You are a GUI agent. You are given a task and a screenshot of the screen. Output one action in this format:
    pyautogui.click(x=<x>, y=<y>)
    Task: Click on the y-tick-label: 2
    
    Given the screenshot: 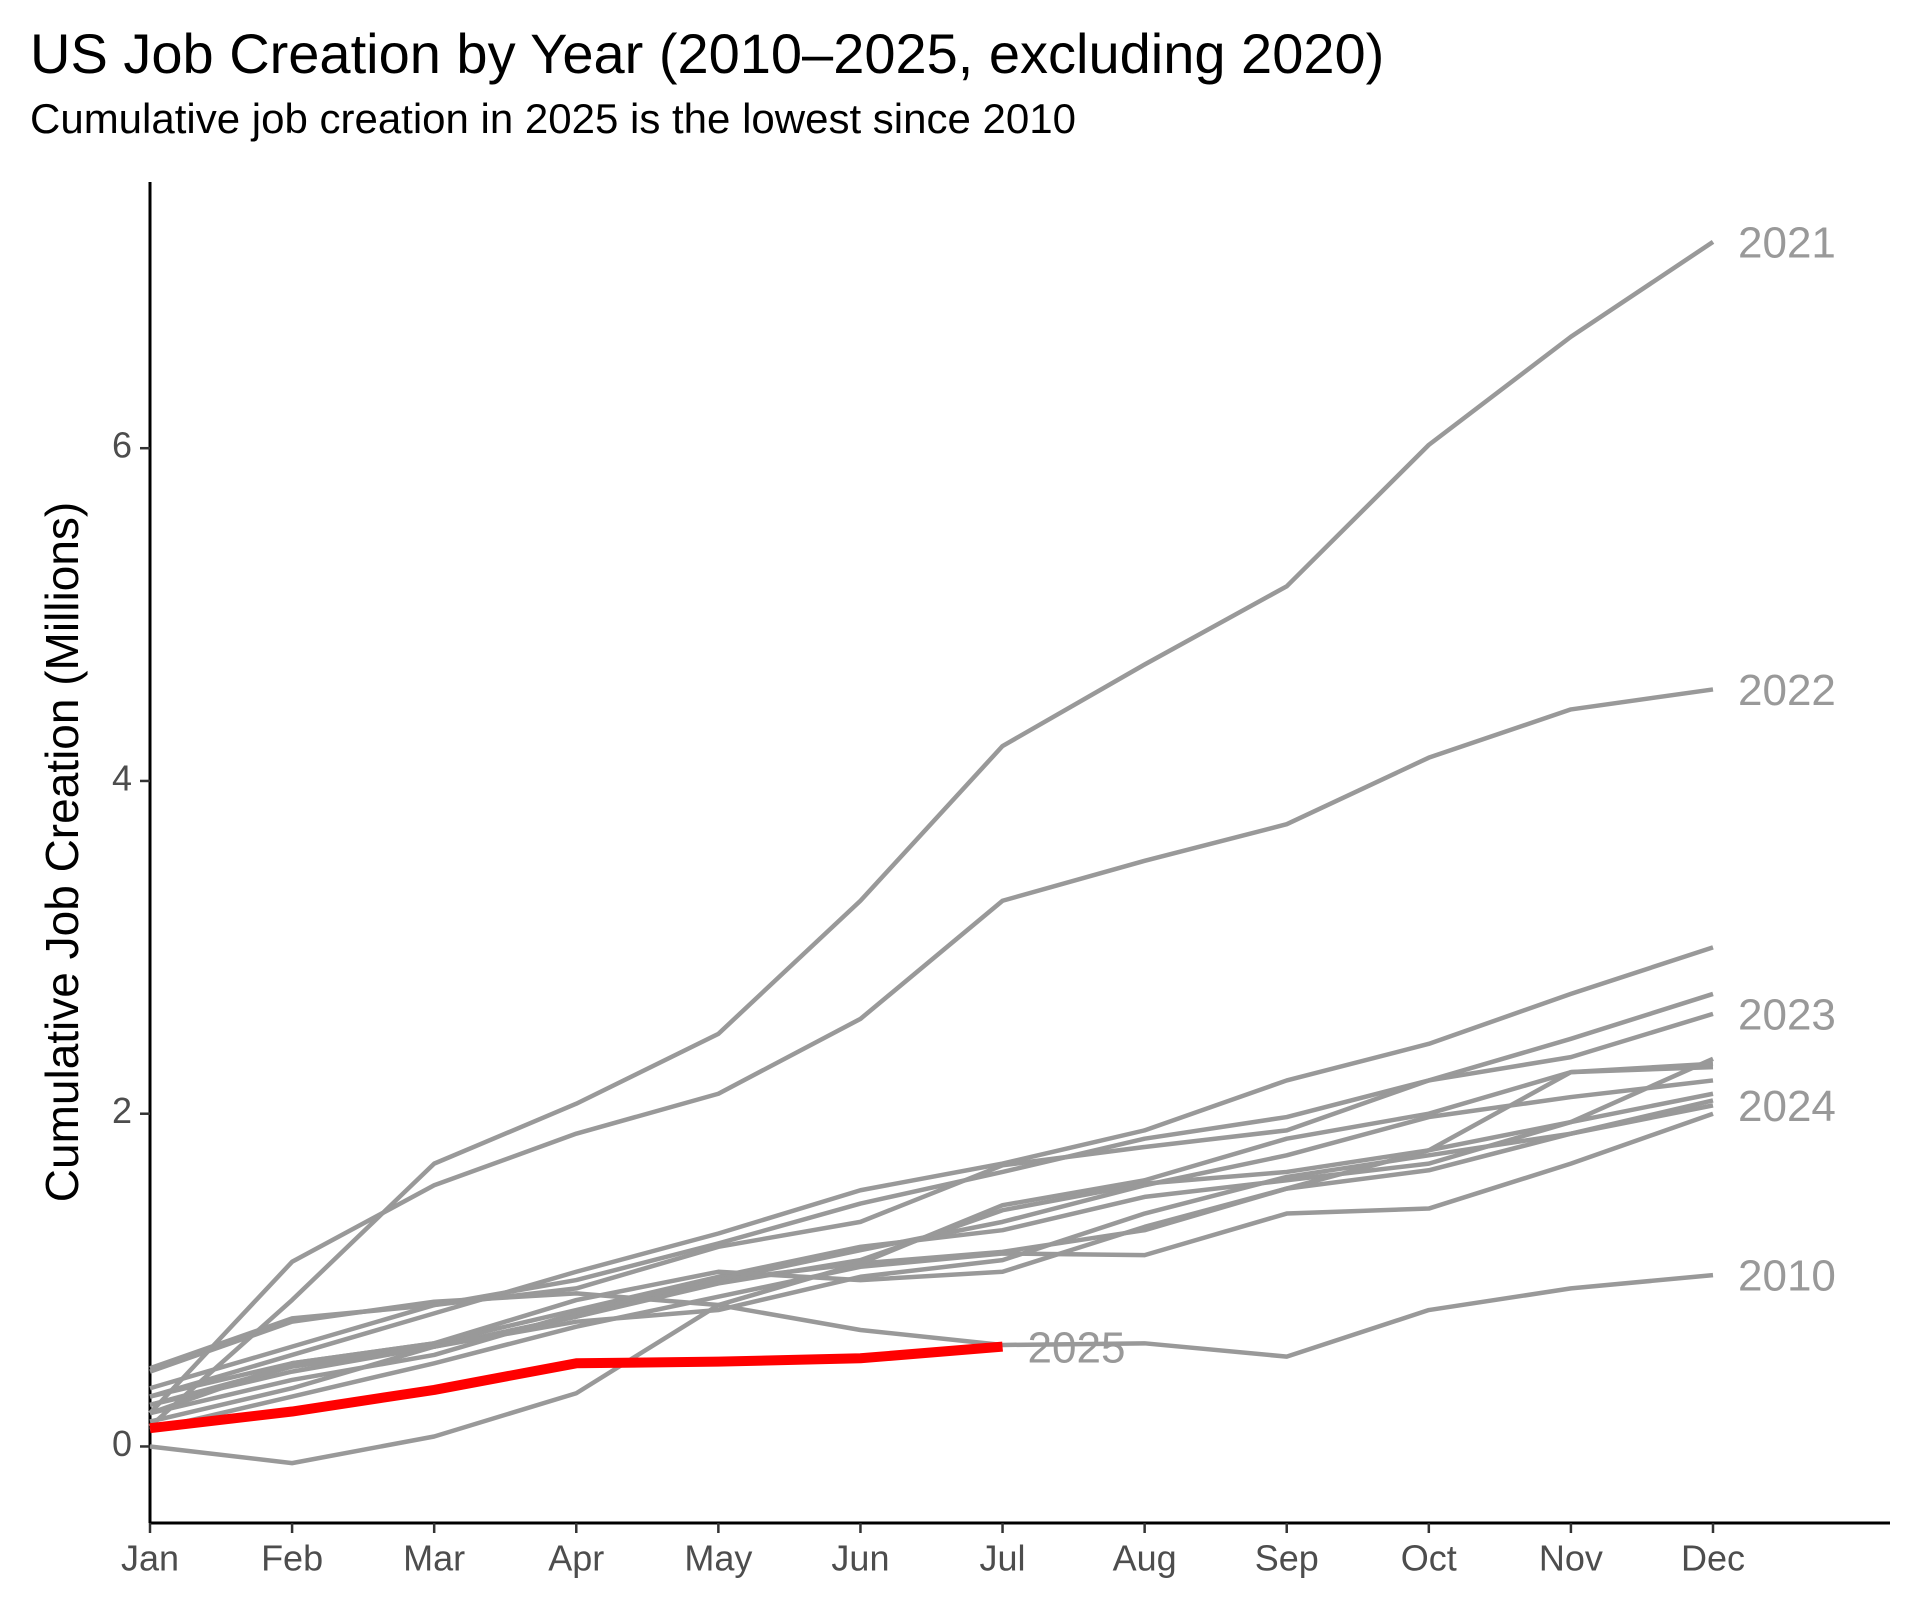 What is the action you would take?
    pyautogui.click(x=122, y=1110)
    